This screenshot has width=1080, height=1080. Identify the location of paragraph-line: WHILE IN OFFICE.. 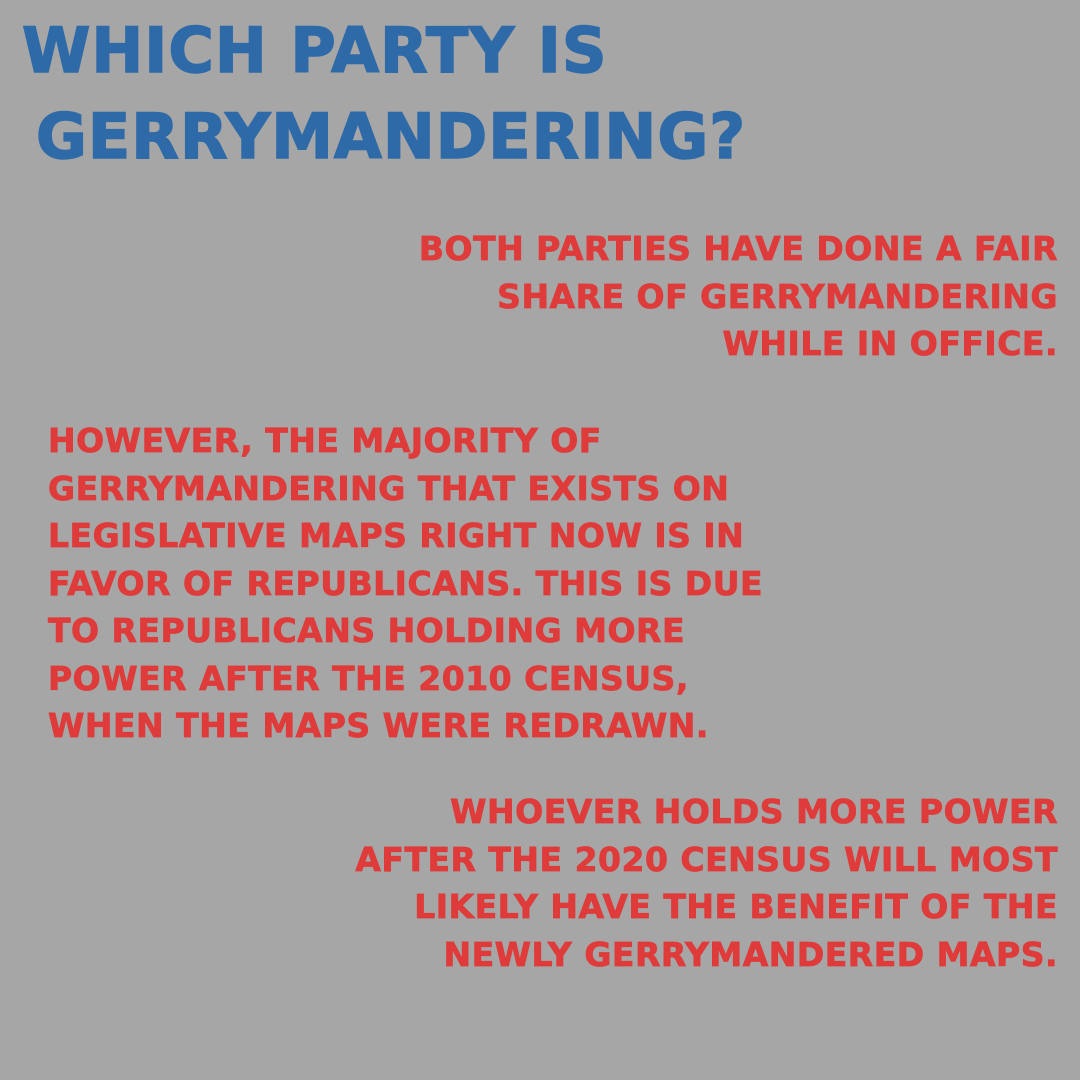
(890, 344).